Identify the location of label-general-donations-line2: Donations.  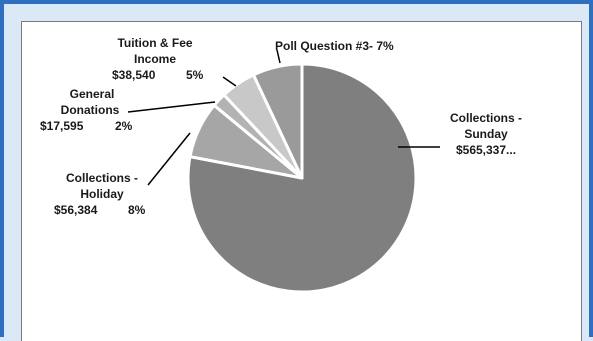
(90, 110).